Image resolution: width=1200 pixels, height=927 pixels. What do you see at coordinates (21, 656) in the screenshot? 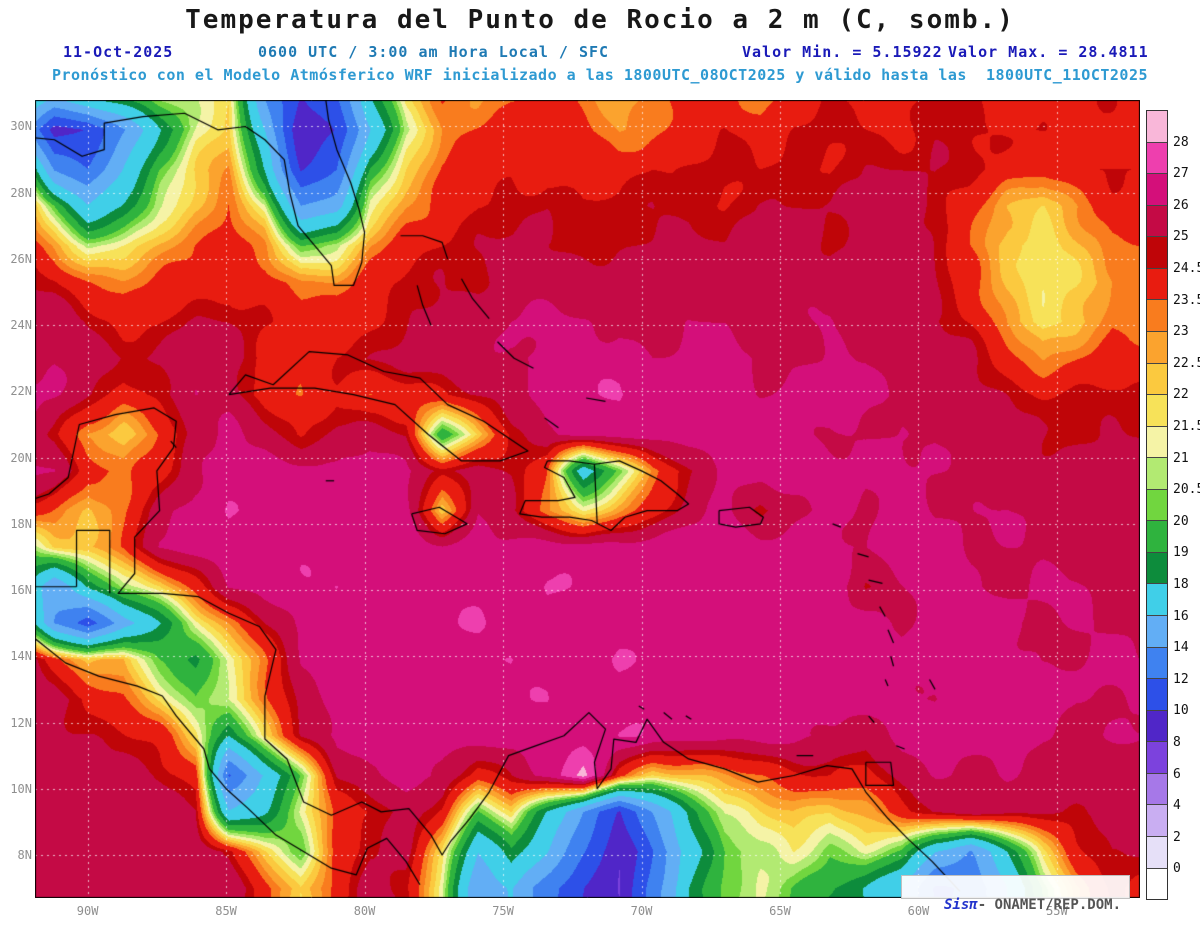
I see `y-axis-tick-label: 14N` at bounding box center [21, 656].